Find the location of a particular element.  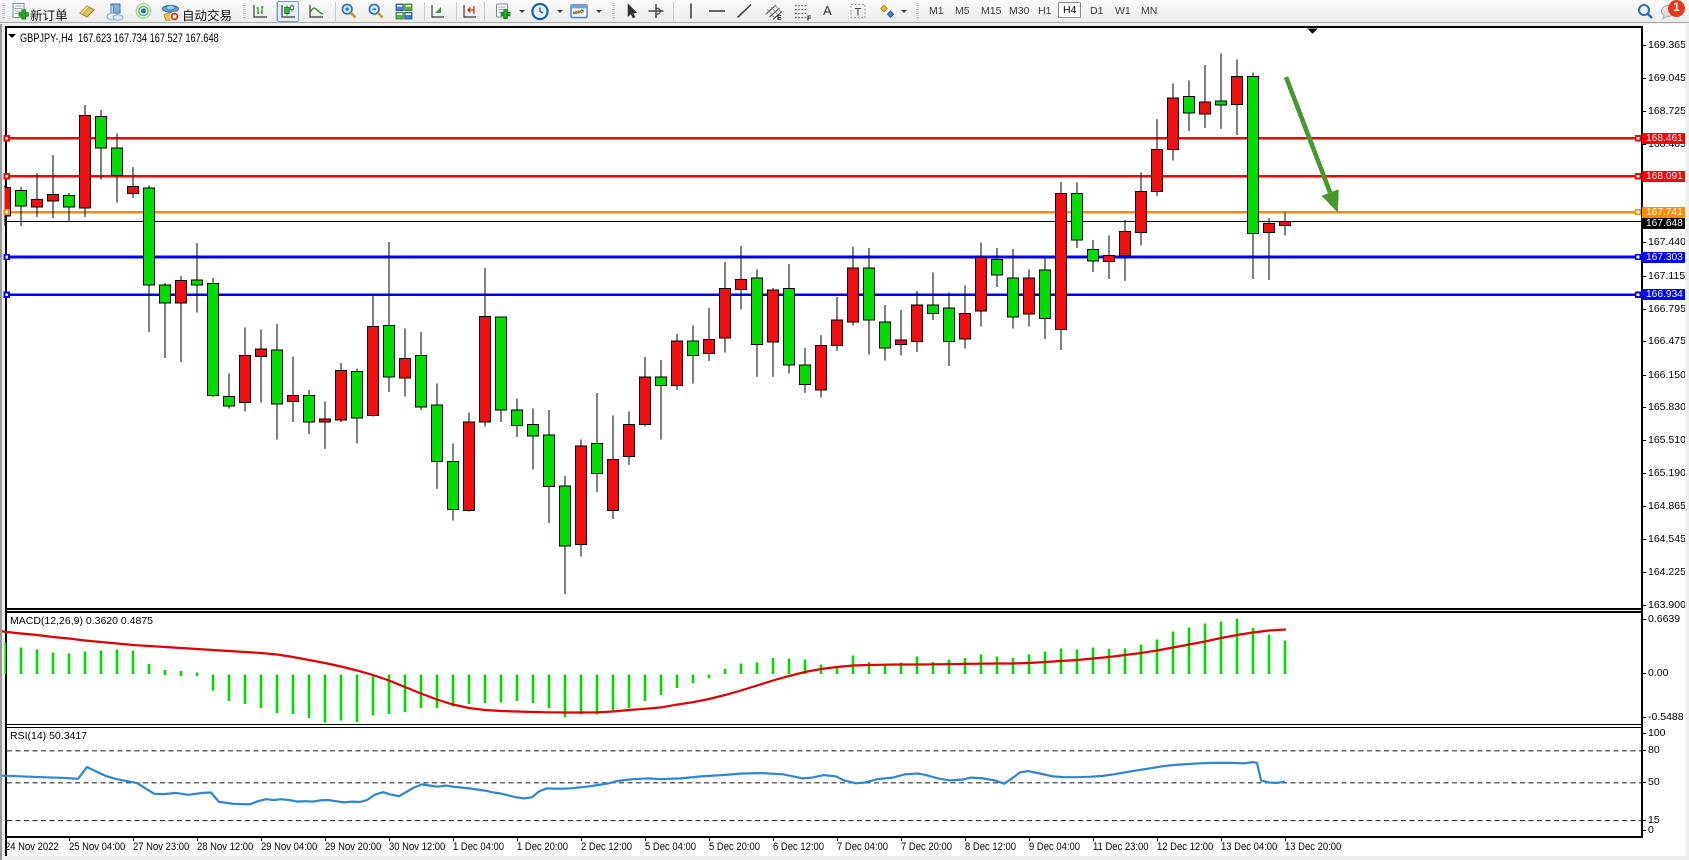

svg-text: F is located at coordinates (809, 19).